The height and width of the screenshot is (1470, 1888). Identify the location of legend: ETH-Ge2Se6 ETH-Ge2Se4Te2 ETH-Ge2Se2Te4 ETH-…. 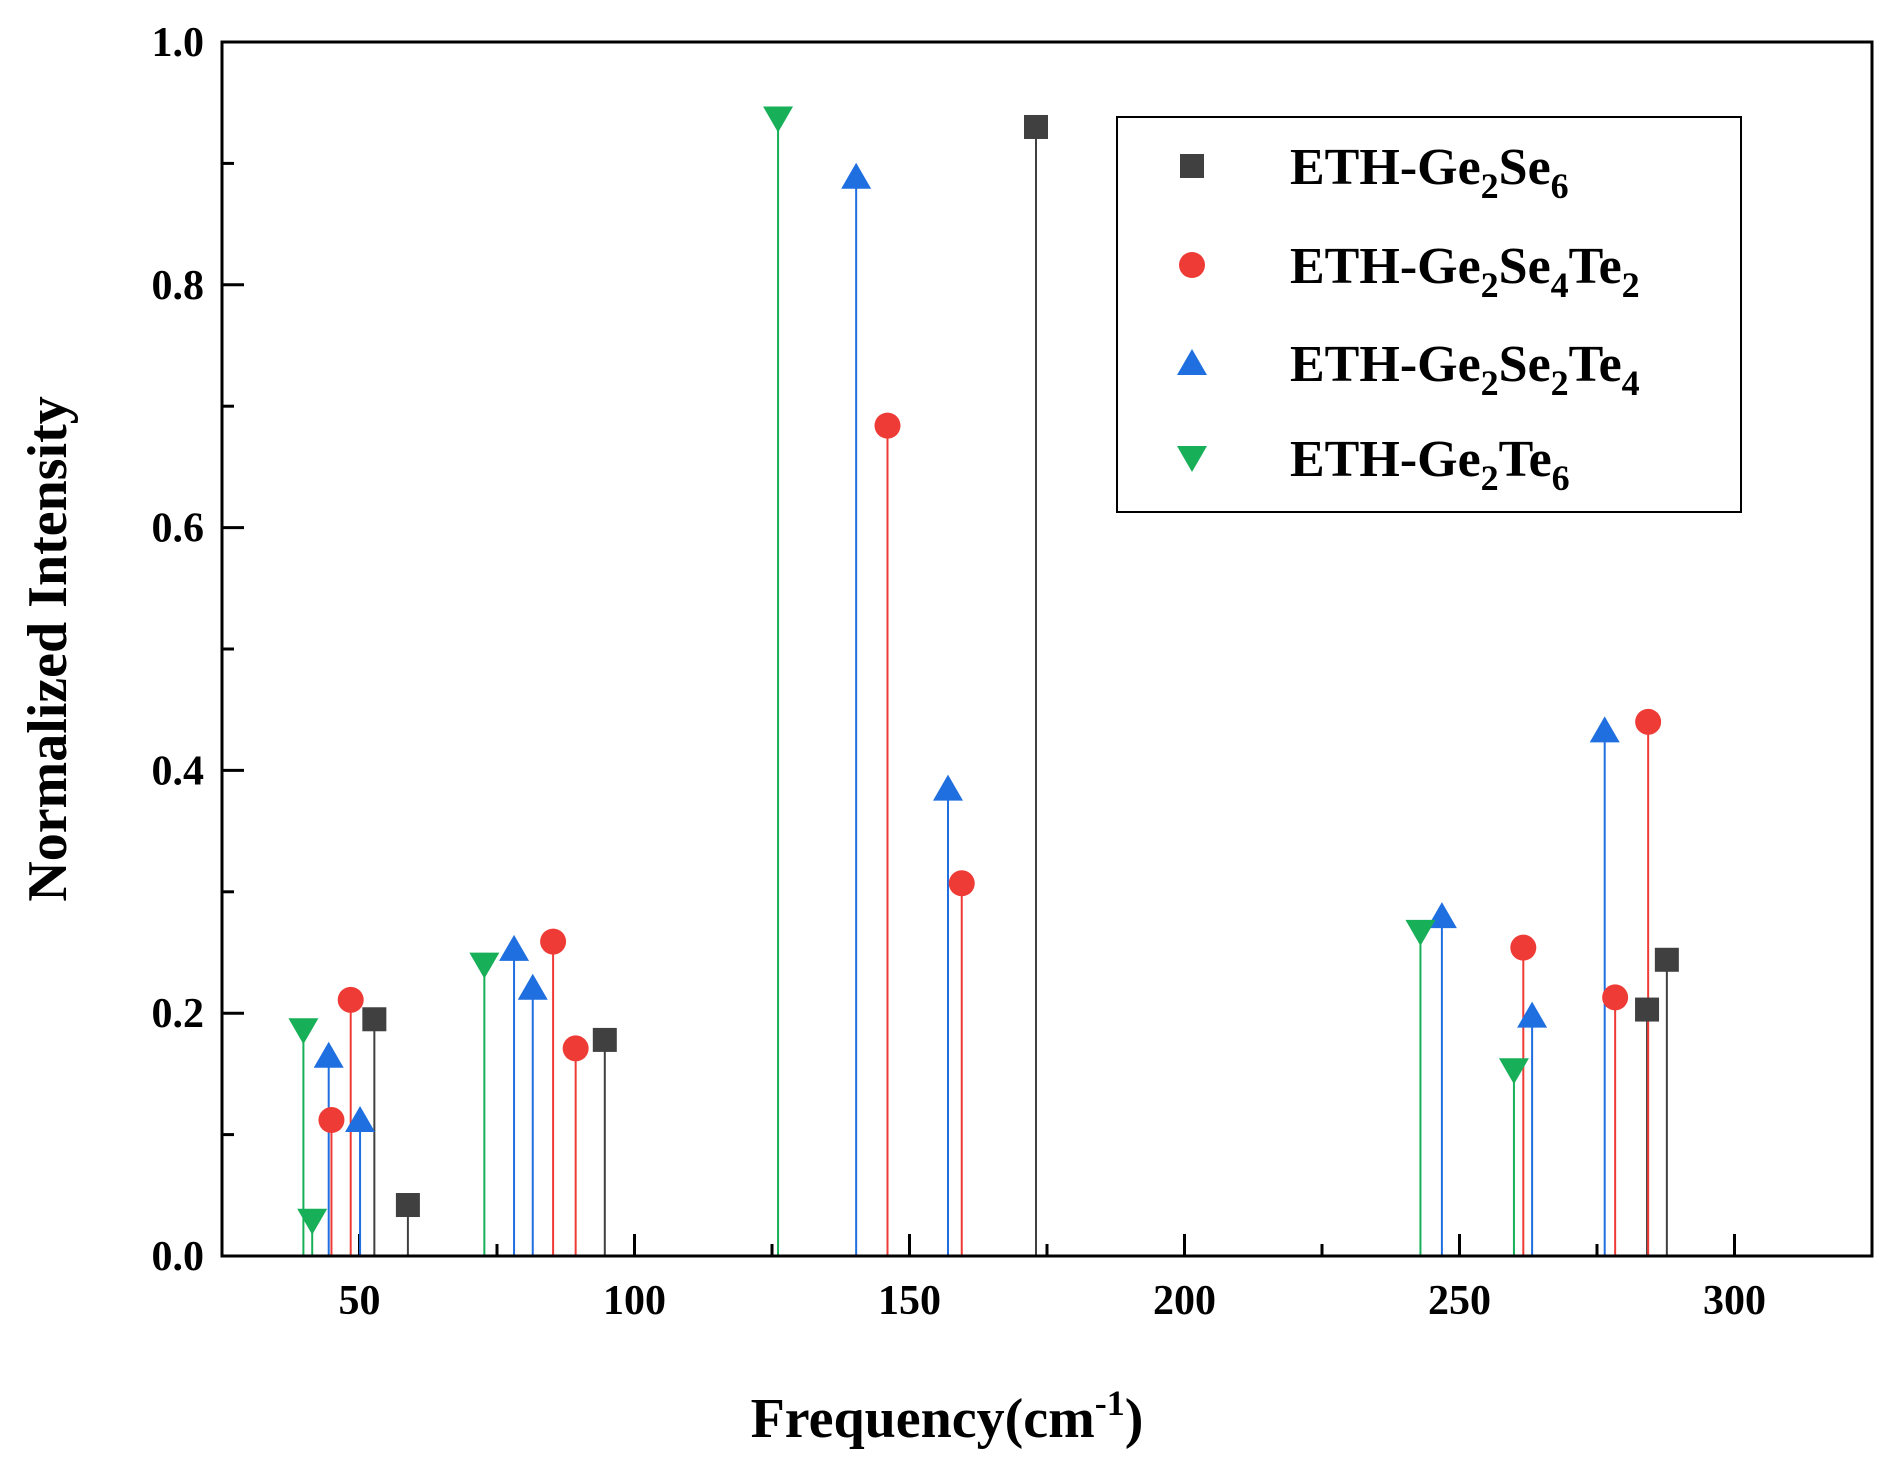
(1429, 314).